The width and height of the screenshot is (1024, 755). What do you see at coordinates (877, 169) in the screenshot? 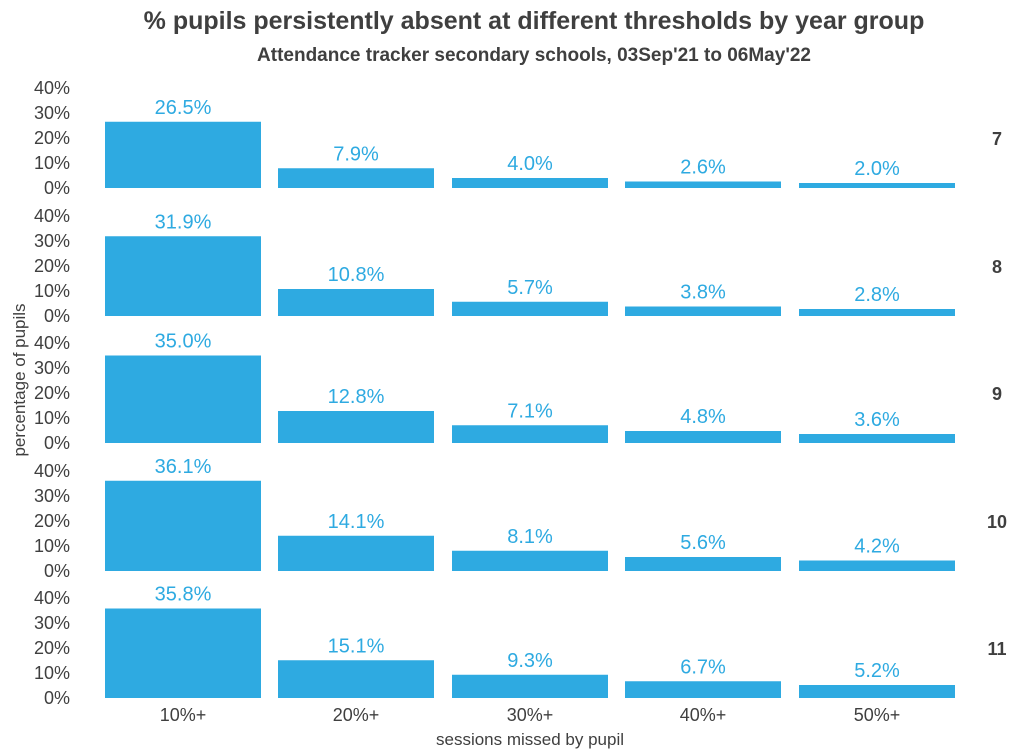
I see `data-label: 2.0%` at bounding box center [877, 169].